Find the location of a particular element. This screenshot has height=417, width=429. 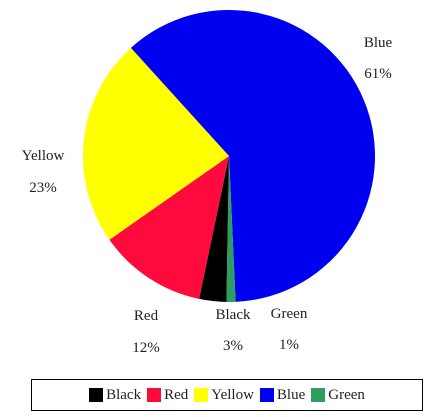

legend-swatch-blue is located at coordinates (266, 395).